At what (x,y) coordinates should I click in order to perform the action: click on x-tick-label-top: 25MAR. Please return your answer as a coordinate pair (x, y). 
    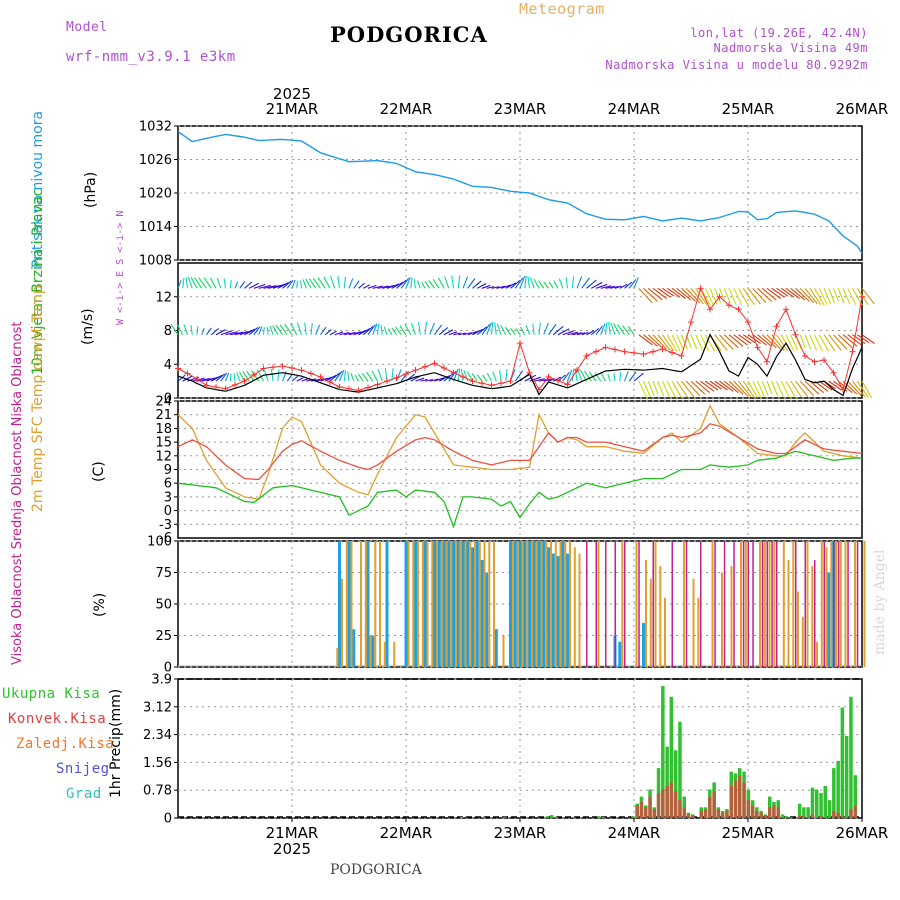
    Looking at the image, I should click on (748, 109).